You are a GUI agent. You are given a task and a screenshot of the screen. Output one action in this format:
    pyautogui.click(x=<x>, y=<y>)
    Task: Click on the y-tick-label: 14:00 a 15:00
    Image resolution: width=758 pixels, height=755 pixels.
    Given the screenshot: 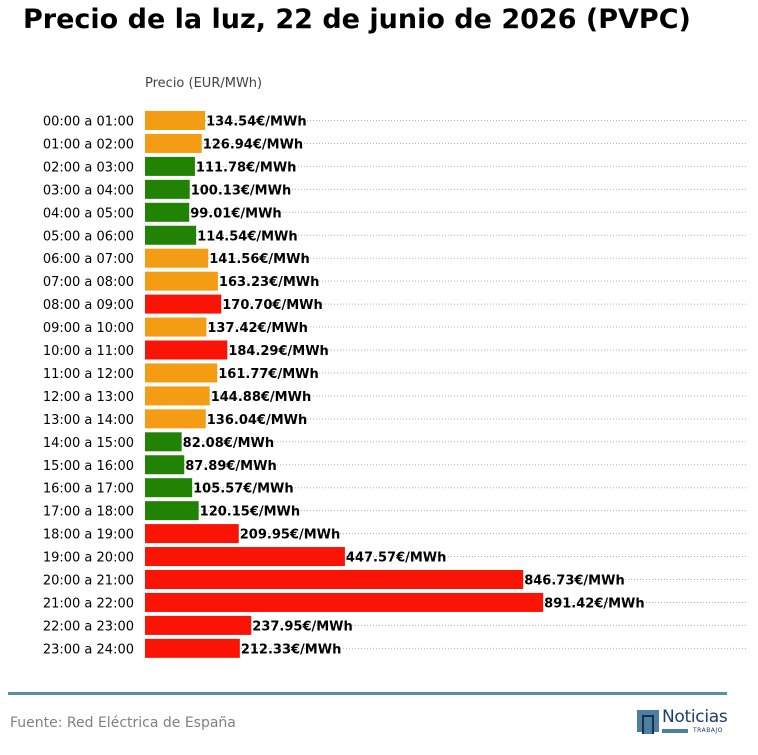 What is the action you would take?
    pyautogui.click(x=88, y=443)
    